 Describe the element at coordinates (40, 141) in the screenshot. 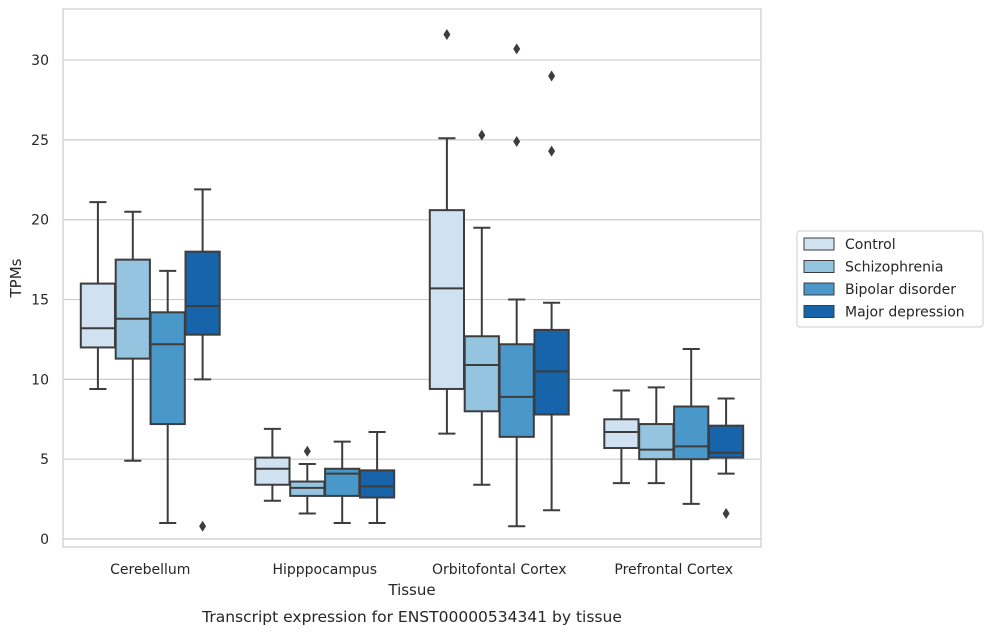

I see `y-tick-label: 25` at that location.